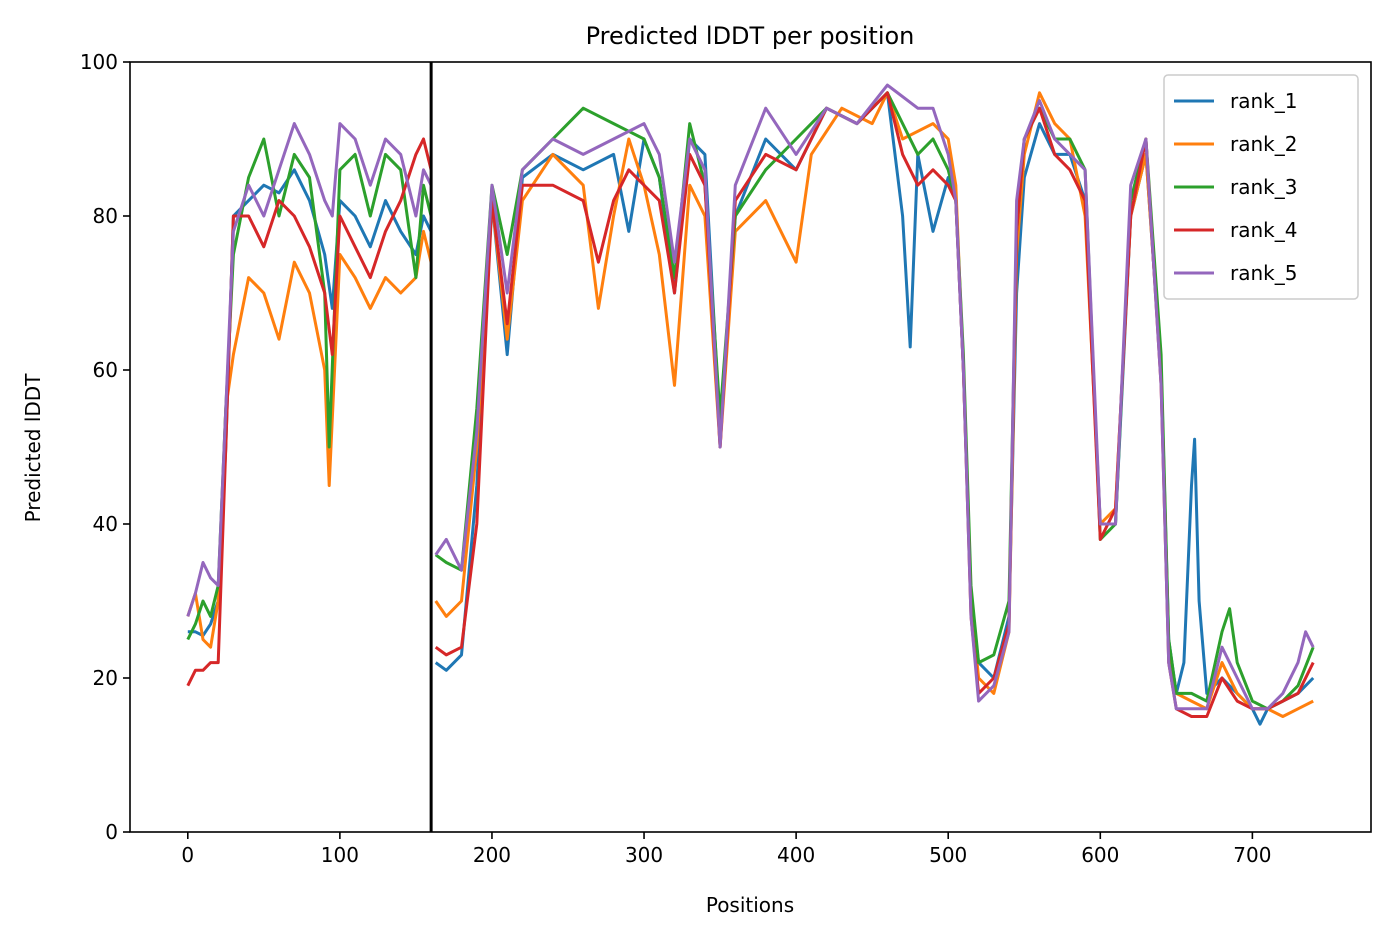 The width and height of the screenshot is (1391, 939). I want to click on x-tick-label: 400, so click(796, 855).